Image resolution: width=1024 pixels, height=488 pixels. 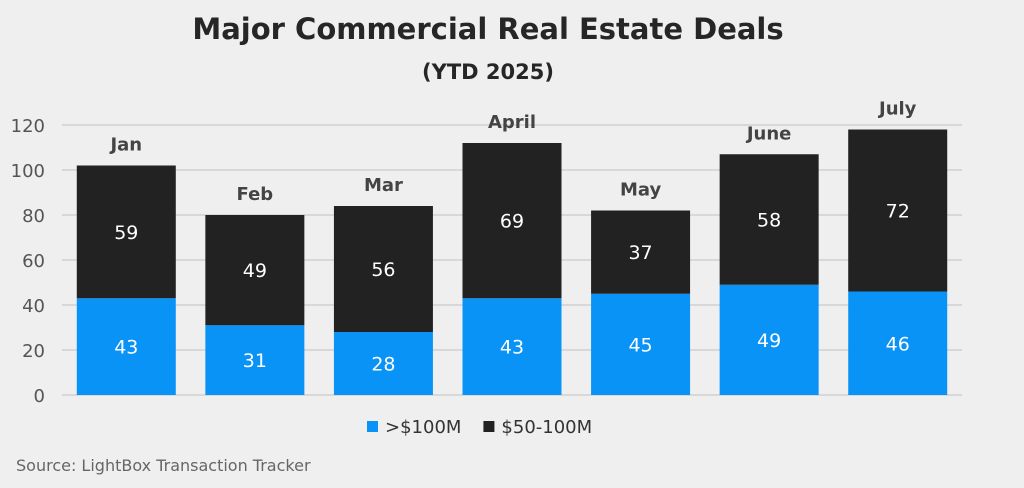 What do you see at coordinates (28, 126) in the screenshot?
I see `y-tick-label: 120` at bounding box center [28, 126].